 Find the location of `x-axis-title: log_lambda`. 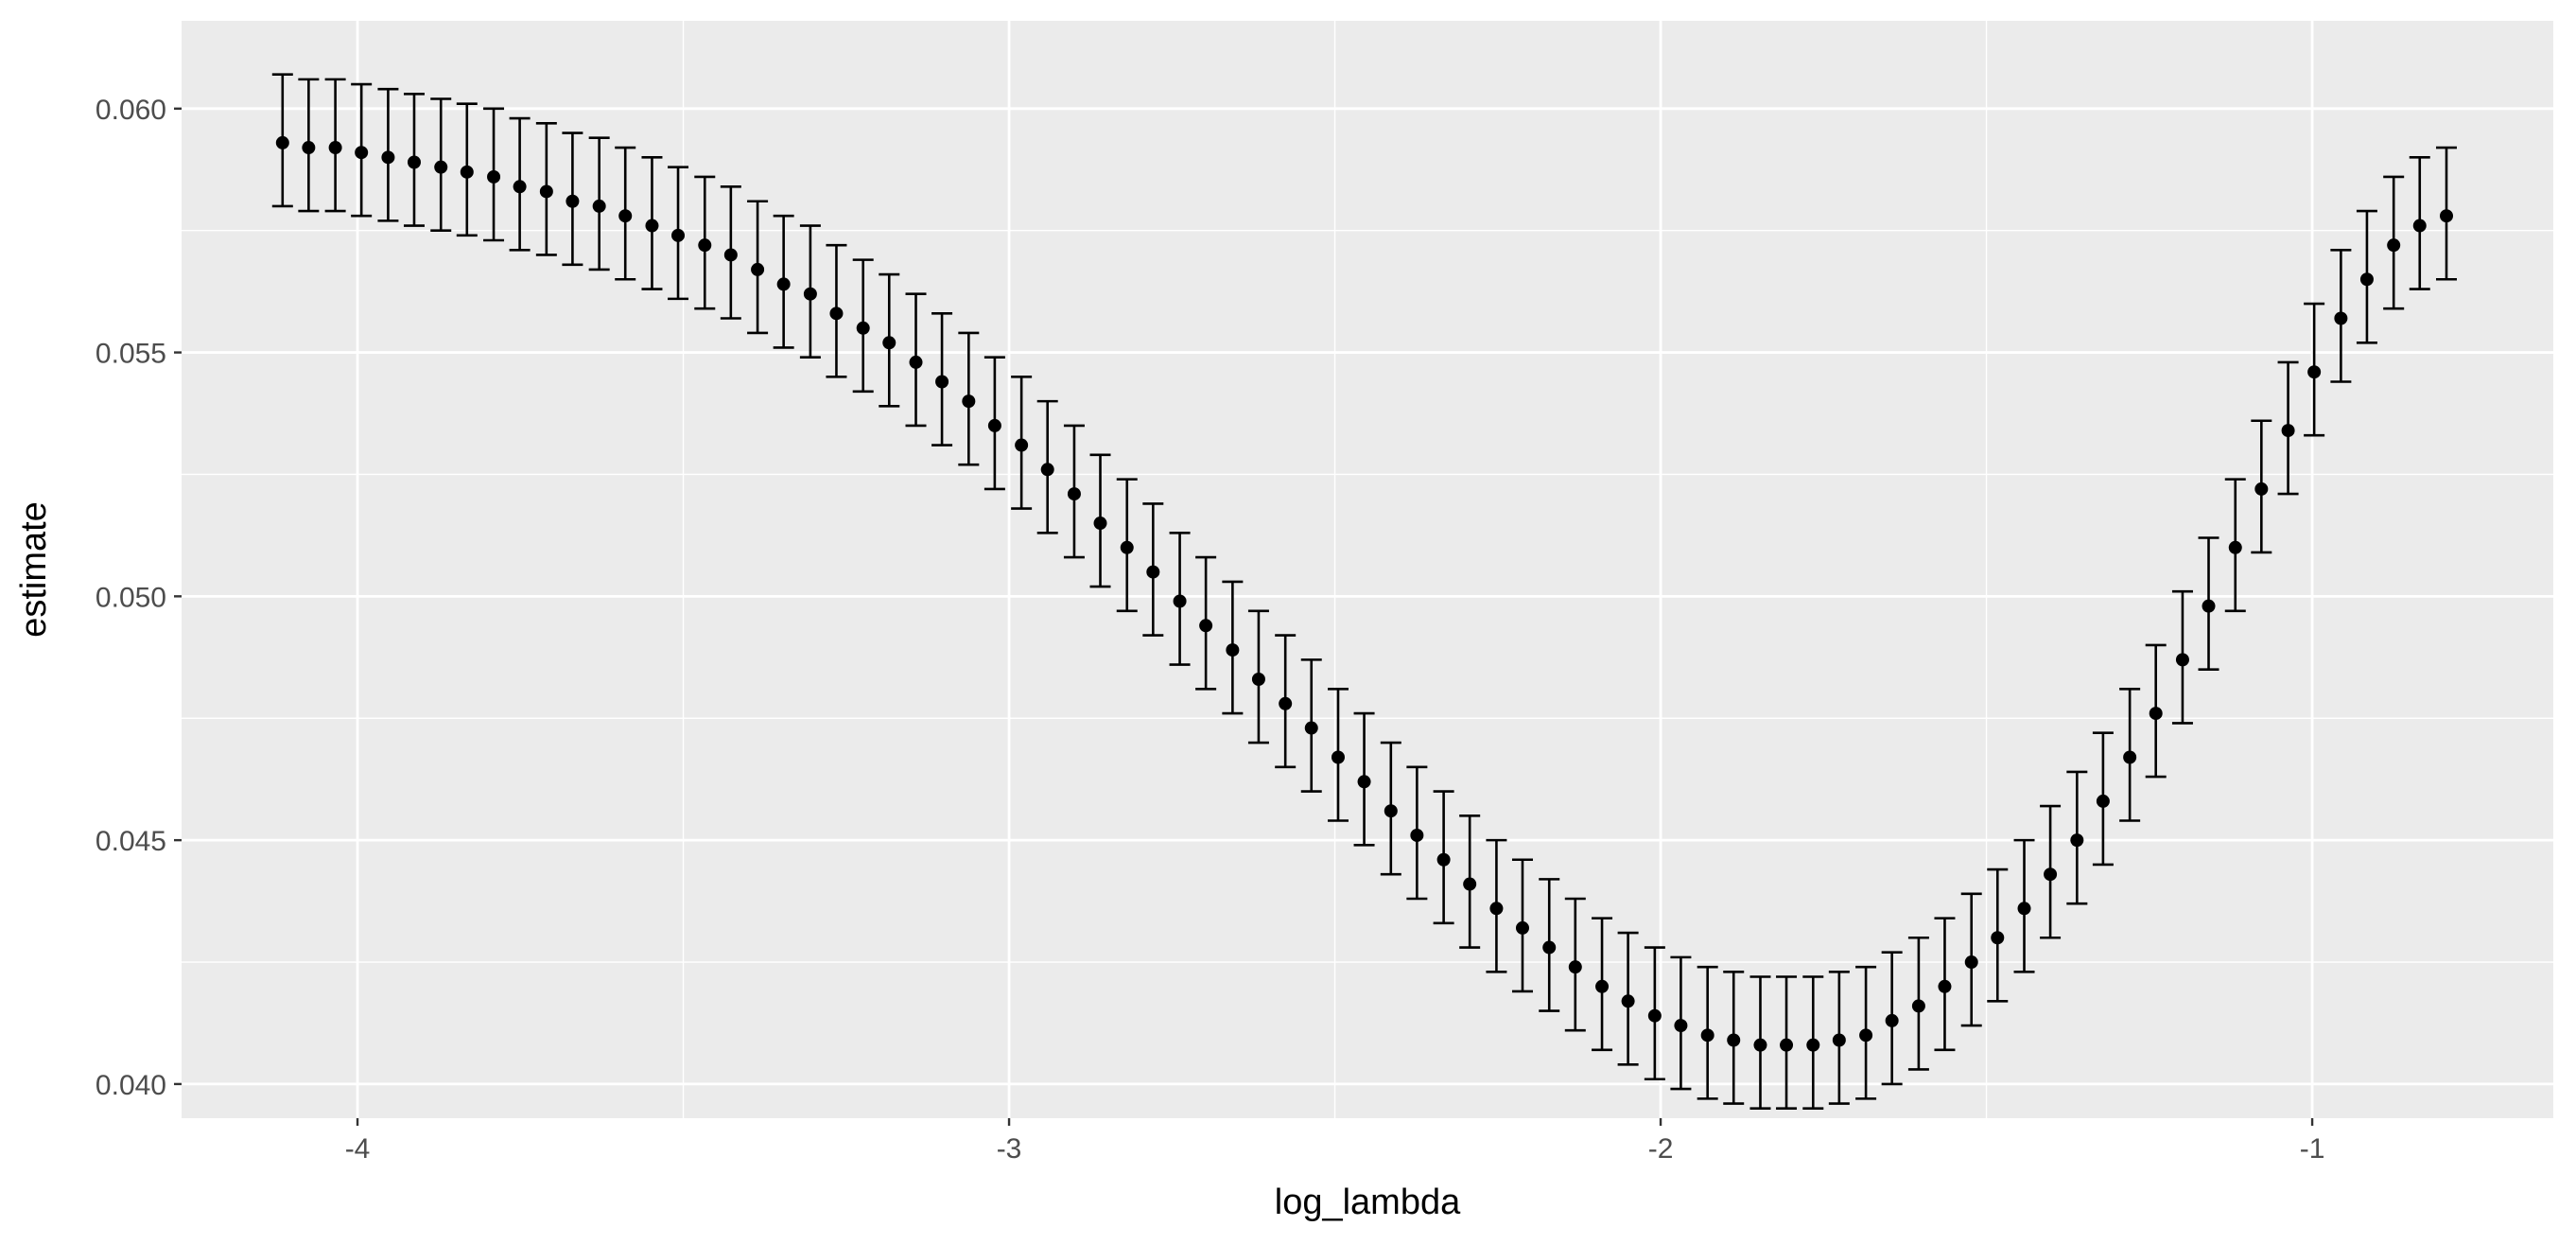

x-axis-title: log_lambda is located at coordinates (1368, 1202).